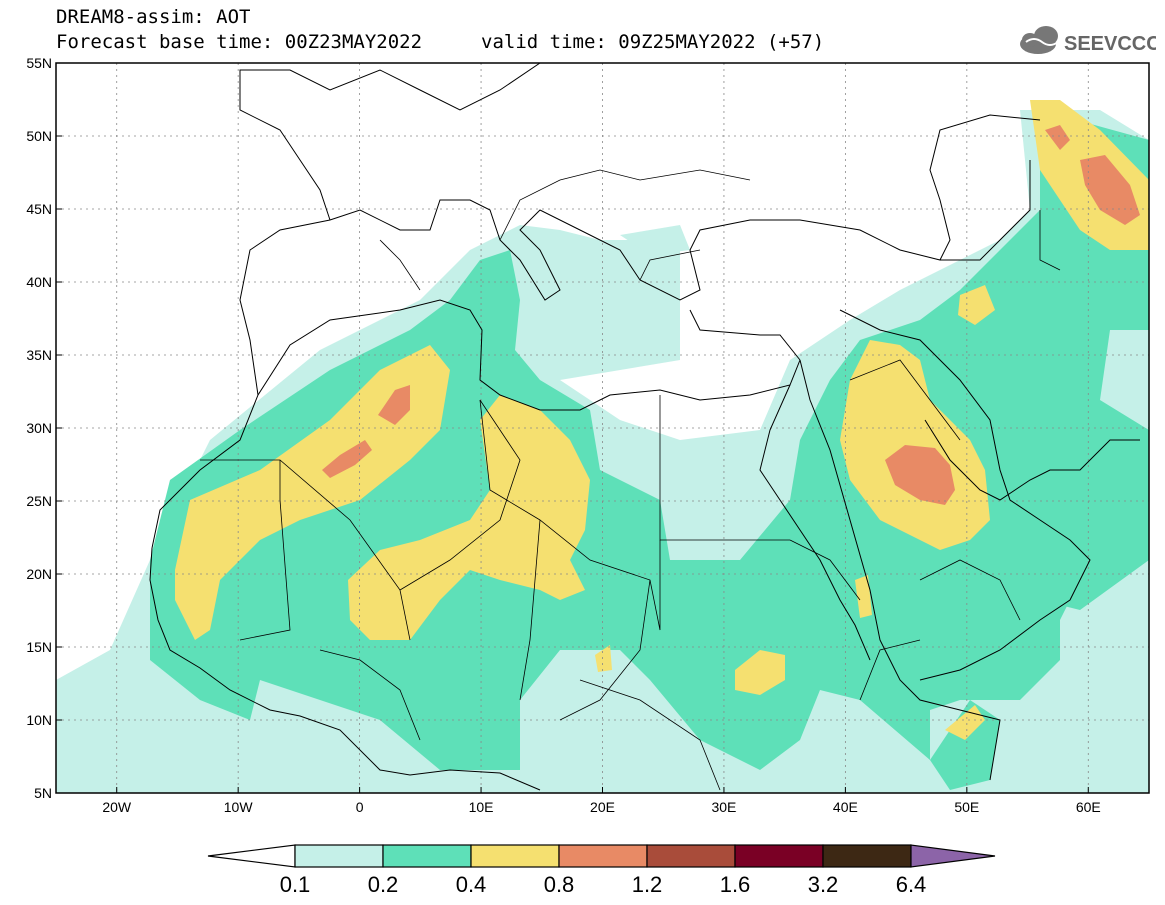 The height and width of the screenshot is (905, 1165). I want to click on colorbar-label: 0.8, so click(559, 884).